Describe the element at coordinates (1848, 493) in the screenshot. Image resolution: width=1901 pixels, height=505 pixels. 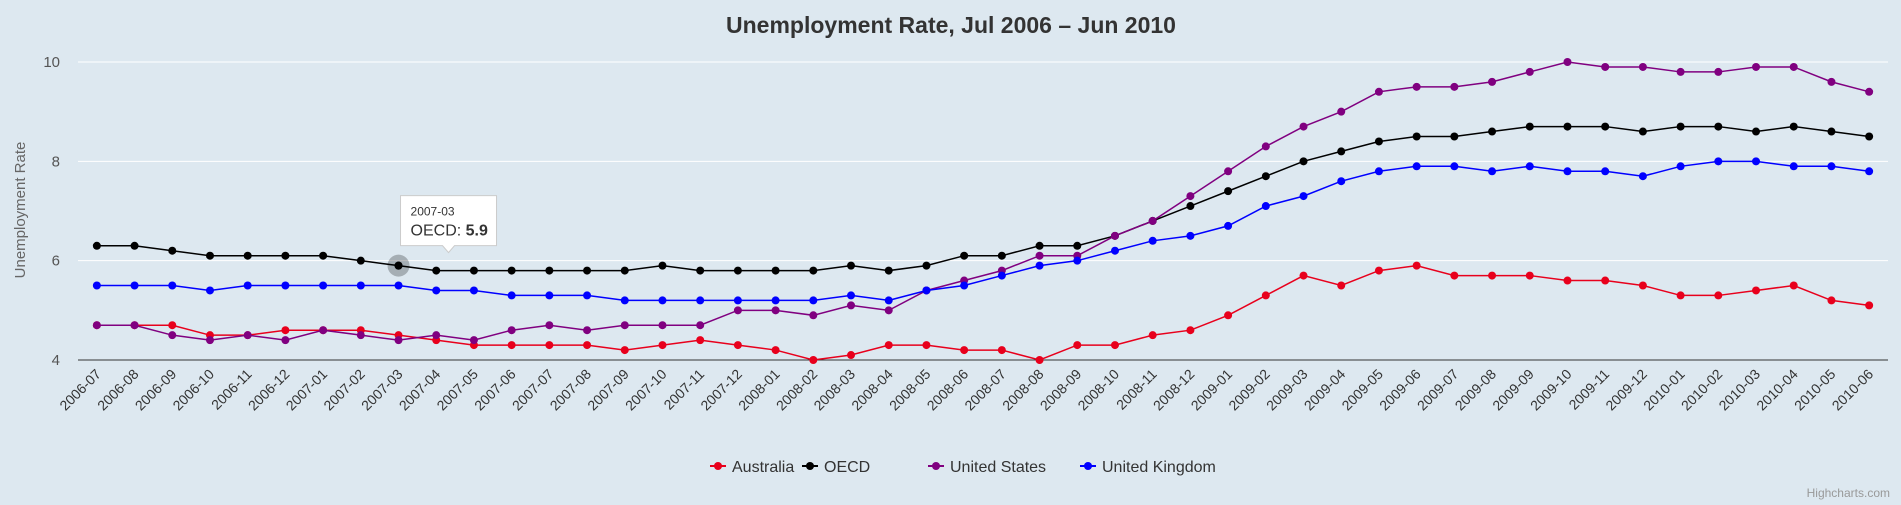
I see `credits-link: Highcharts.com` at that location.